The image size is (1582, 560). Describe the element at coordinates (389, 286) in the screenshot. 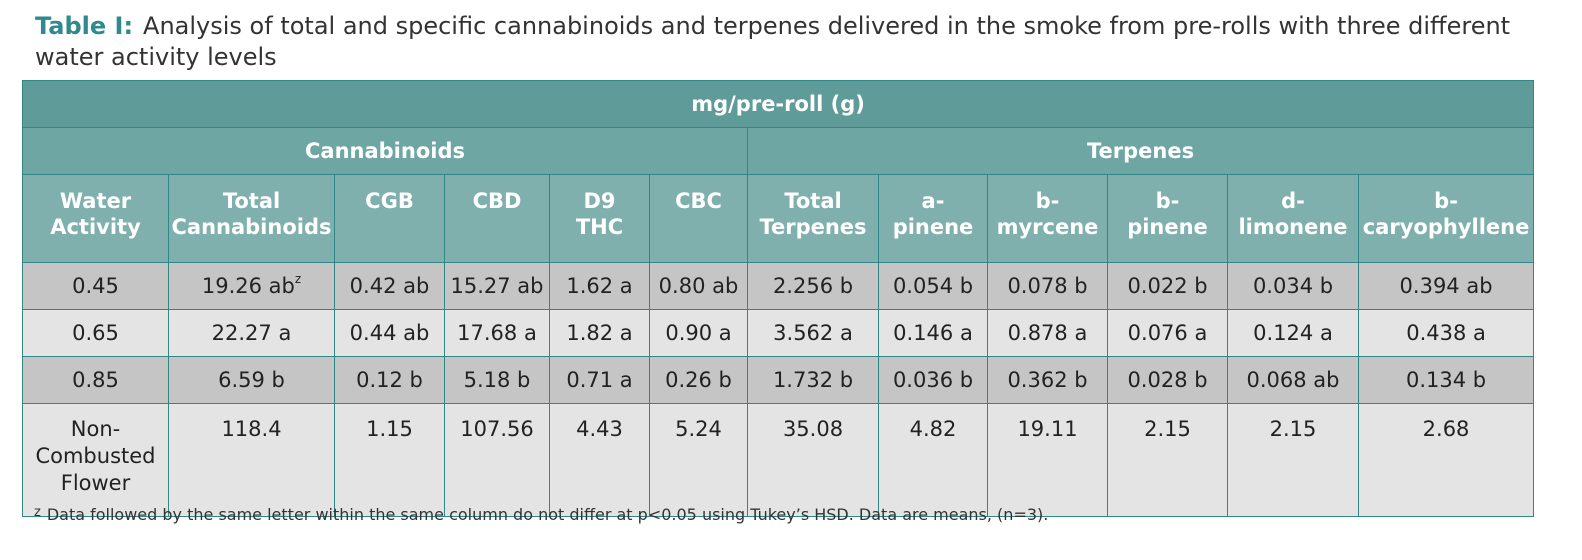

I see `table-cell: 0.42 ab` at that location.